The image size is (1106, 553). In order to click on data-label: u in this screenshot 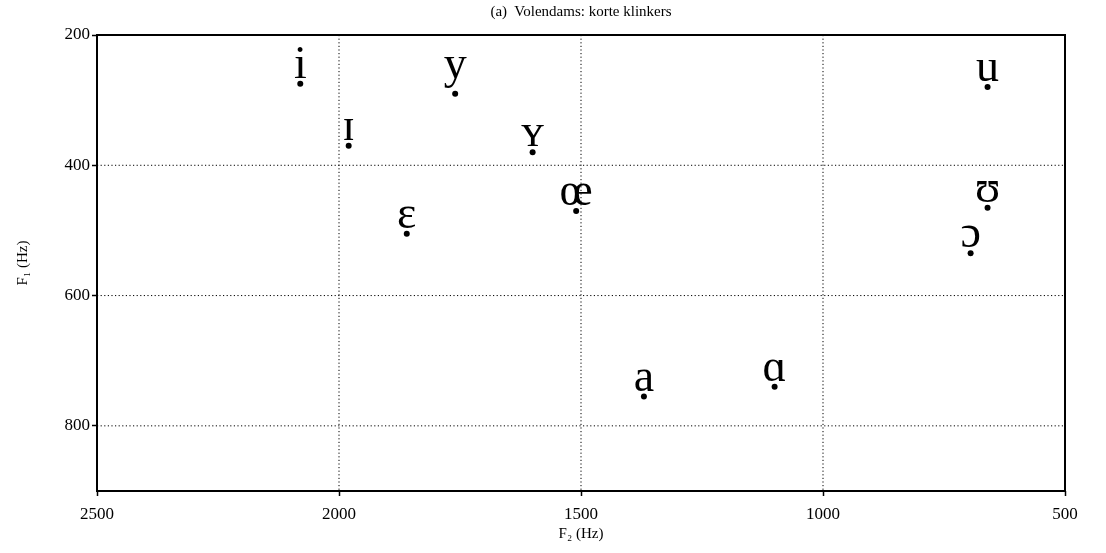, I will do `click(988, 66)`.